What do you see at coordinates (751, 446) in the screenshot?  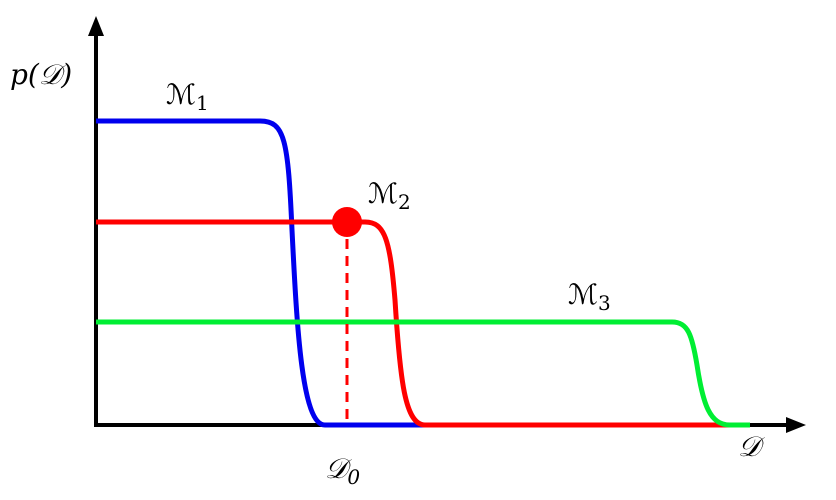 I see `x-axis-label: 𝒟` at bounding box center [751, 446].